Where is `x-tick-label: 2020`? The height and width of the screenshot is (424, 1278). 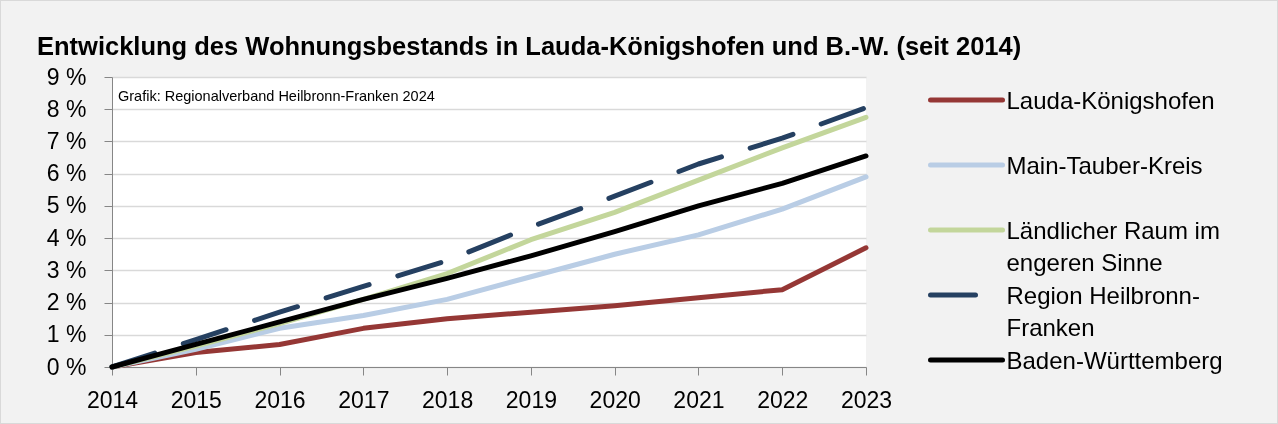 x-tick-label: 2020 is located at coordinates (615, 399).